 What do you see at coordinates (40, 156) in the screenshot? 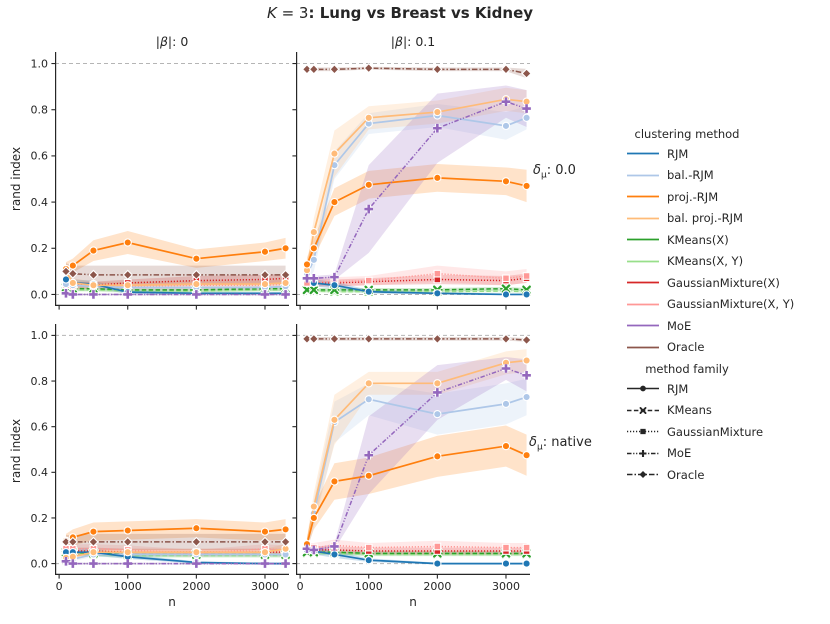
I see `y-tick-label: 0.6` at bounding box center [40, 156].